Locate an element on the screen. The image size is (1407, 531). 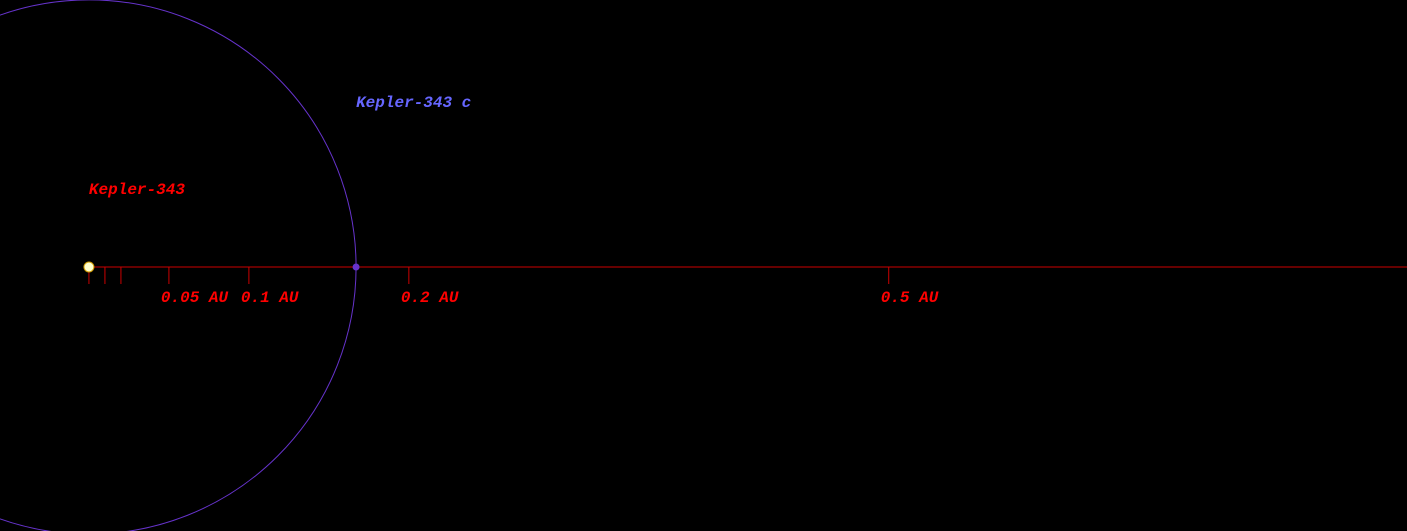
tick-label: 0.1 AU is located at coordinates (270, 298).